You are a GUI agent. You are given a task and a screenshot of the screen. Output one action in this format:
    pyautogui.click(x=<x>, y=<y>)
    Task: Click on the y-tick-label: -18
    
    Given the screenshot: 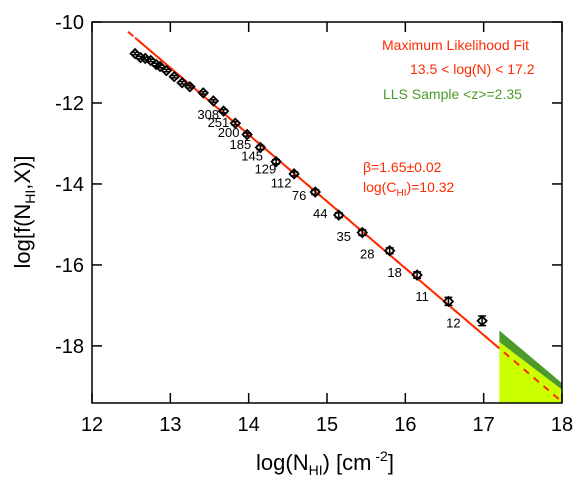 What is the action you would take?
    pyautogui.click(x=69, y=347)
    